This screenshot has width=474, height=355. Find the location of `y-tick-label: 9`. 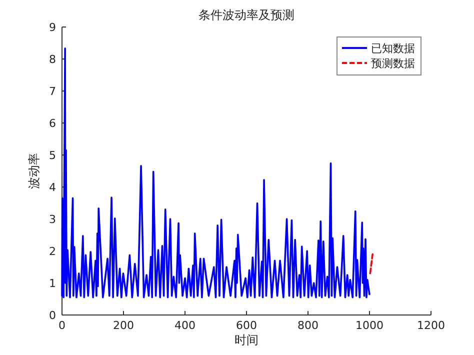

y-tick-label: 9 is located at coordinates (52, 27).